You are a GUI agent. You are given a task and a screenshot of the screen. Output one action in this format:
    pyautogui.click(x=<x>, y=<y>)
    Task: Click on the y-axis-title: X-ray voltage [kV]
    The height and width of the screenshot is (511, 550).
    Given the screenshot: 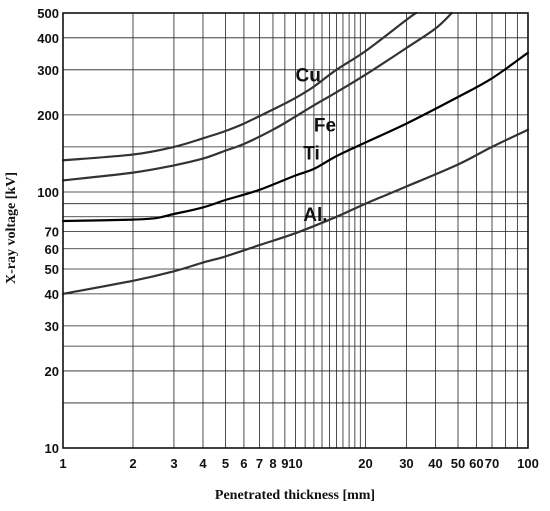 What is the action you would take?
    pyautogui.click(x=11, y=228)
    